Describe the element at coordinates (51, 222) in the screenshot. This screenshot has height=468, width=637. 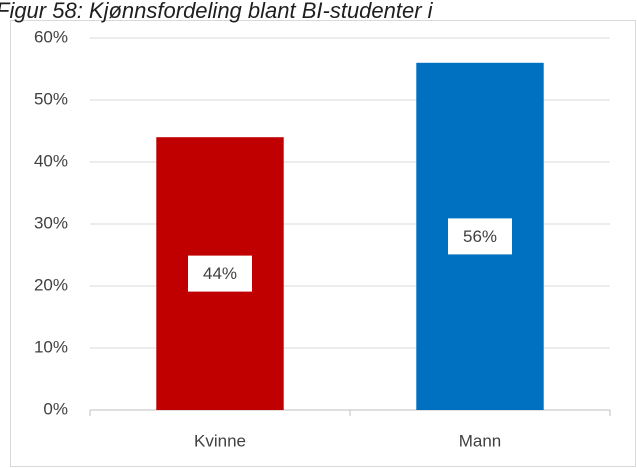
I see `y-tick-label: 30%` at that location.